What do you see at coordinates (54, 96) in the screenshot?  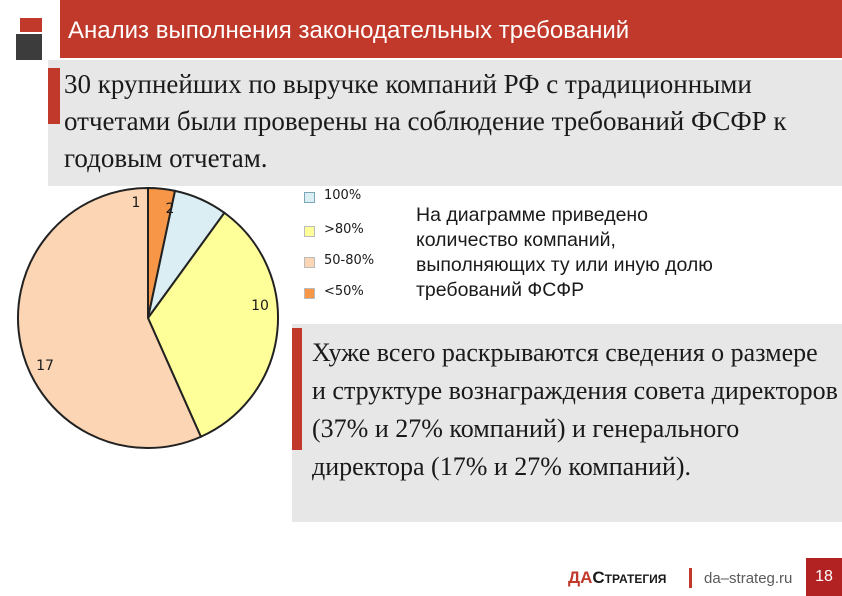 I see `intro-accent-bar` at bounding box center [54, 96].